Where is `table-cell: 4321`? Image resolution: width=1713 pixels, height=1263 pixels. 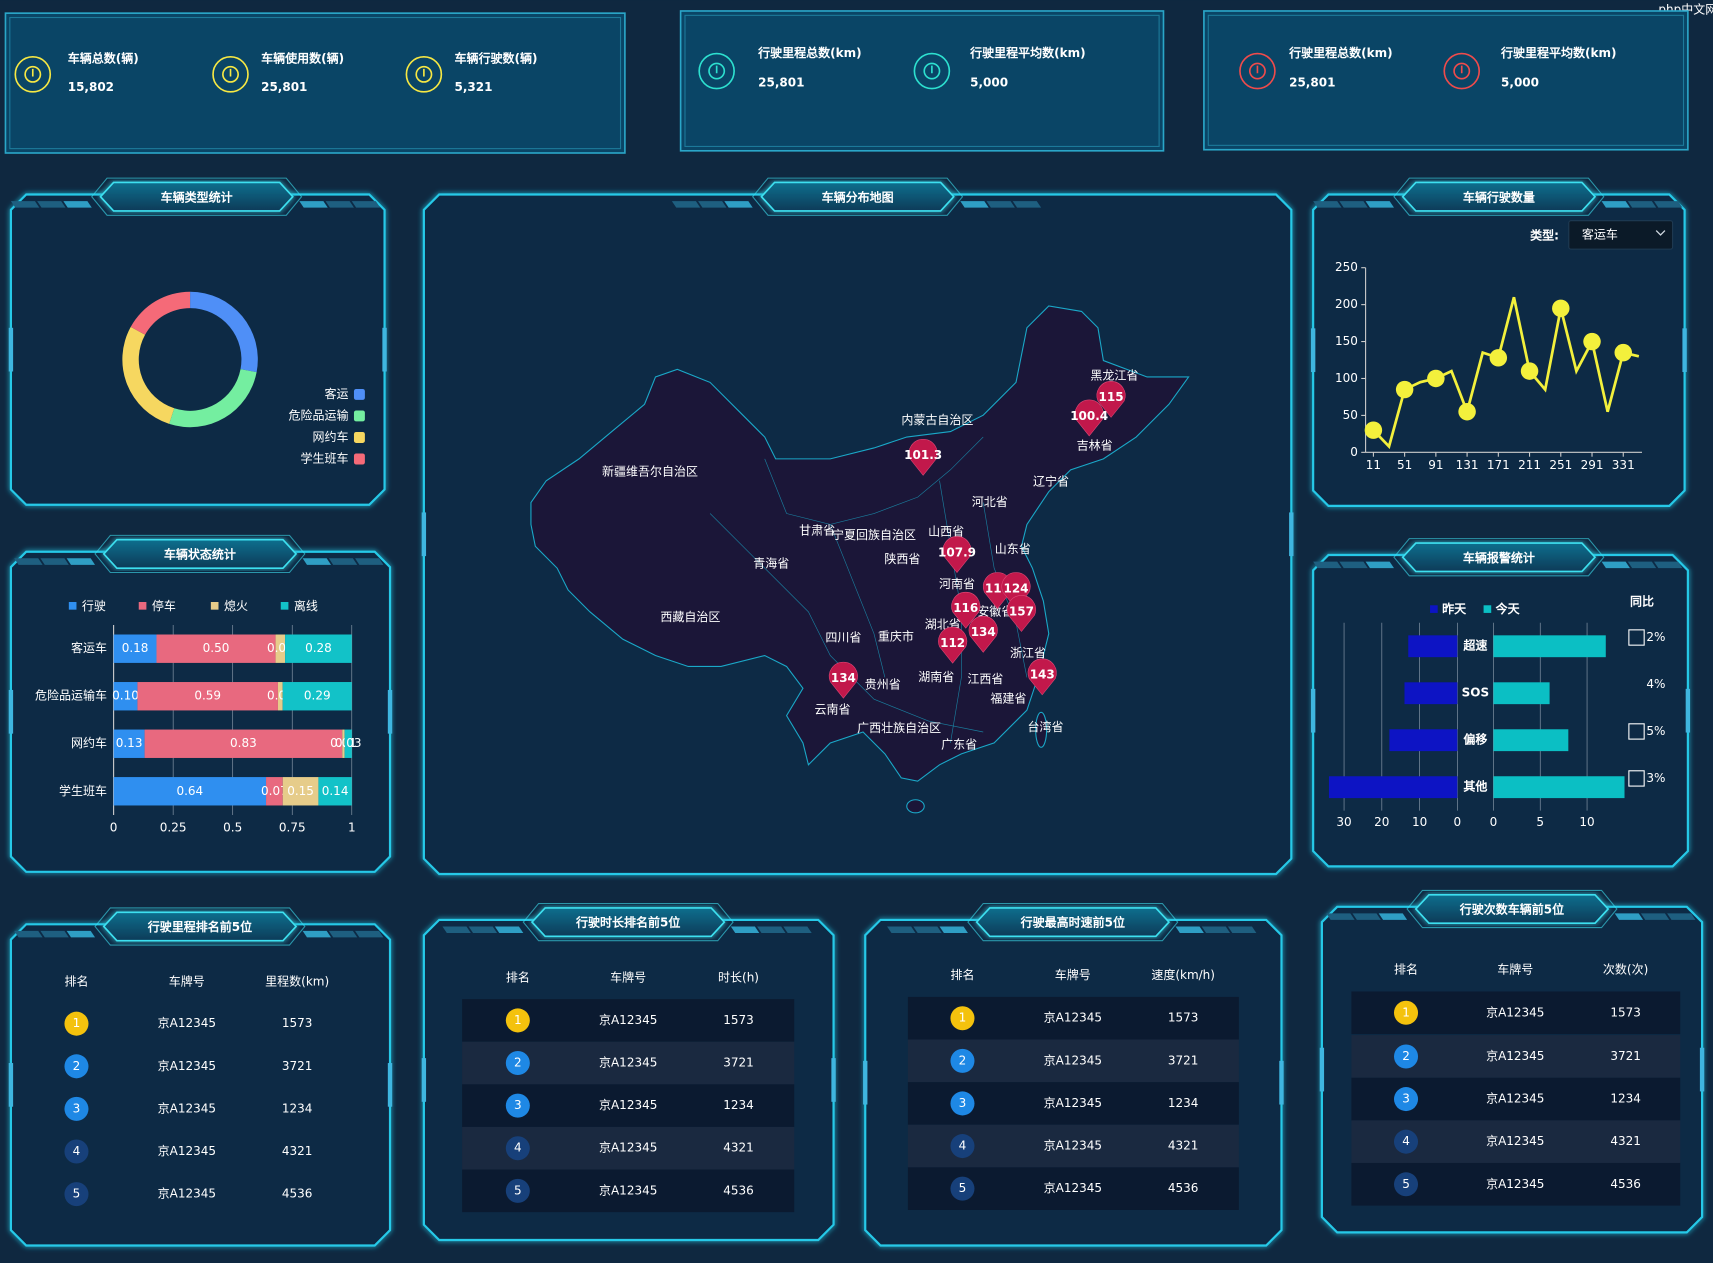 table-cell: 4321 is located at coordinates (738, 1148).